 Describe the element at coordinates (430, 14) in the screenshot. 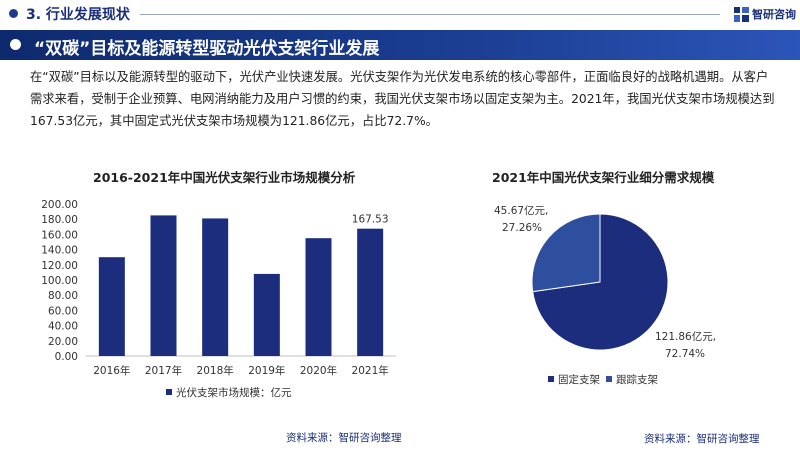

I see `section-divider` at that location.